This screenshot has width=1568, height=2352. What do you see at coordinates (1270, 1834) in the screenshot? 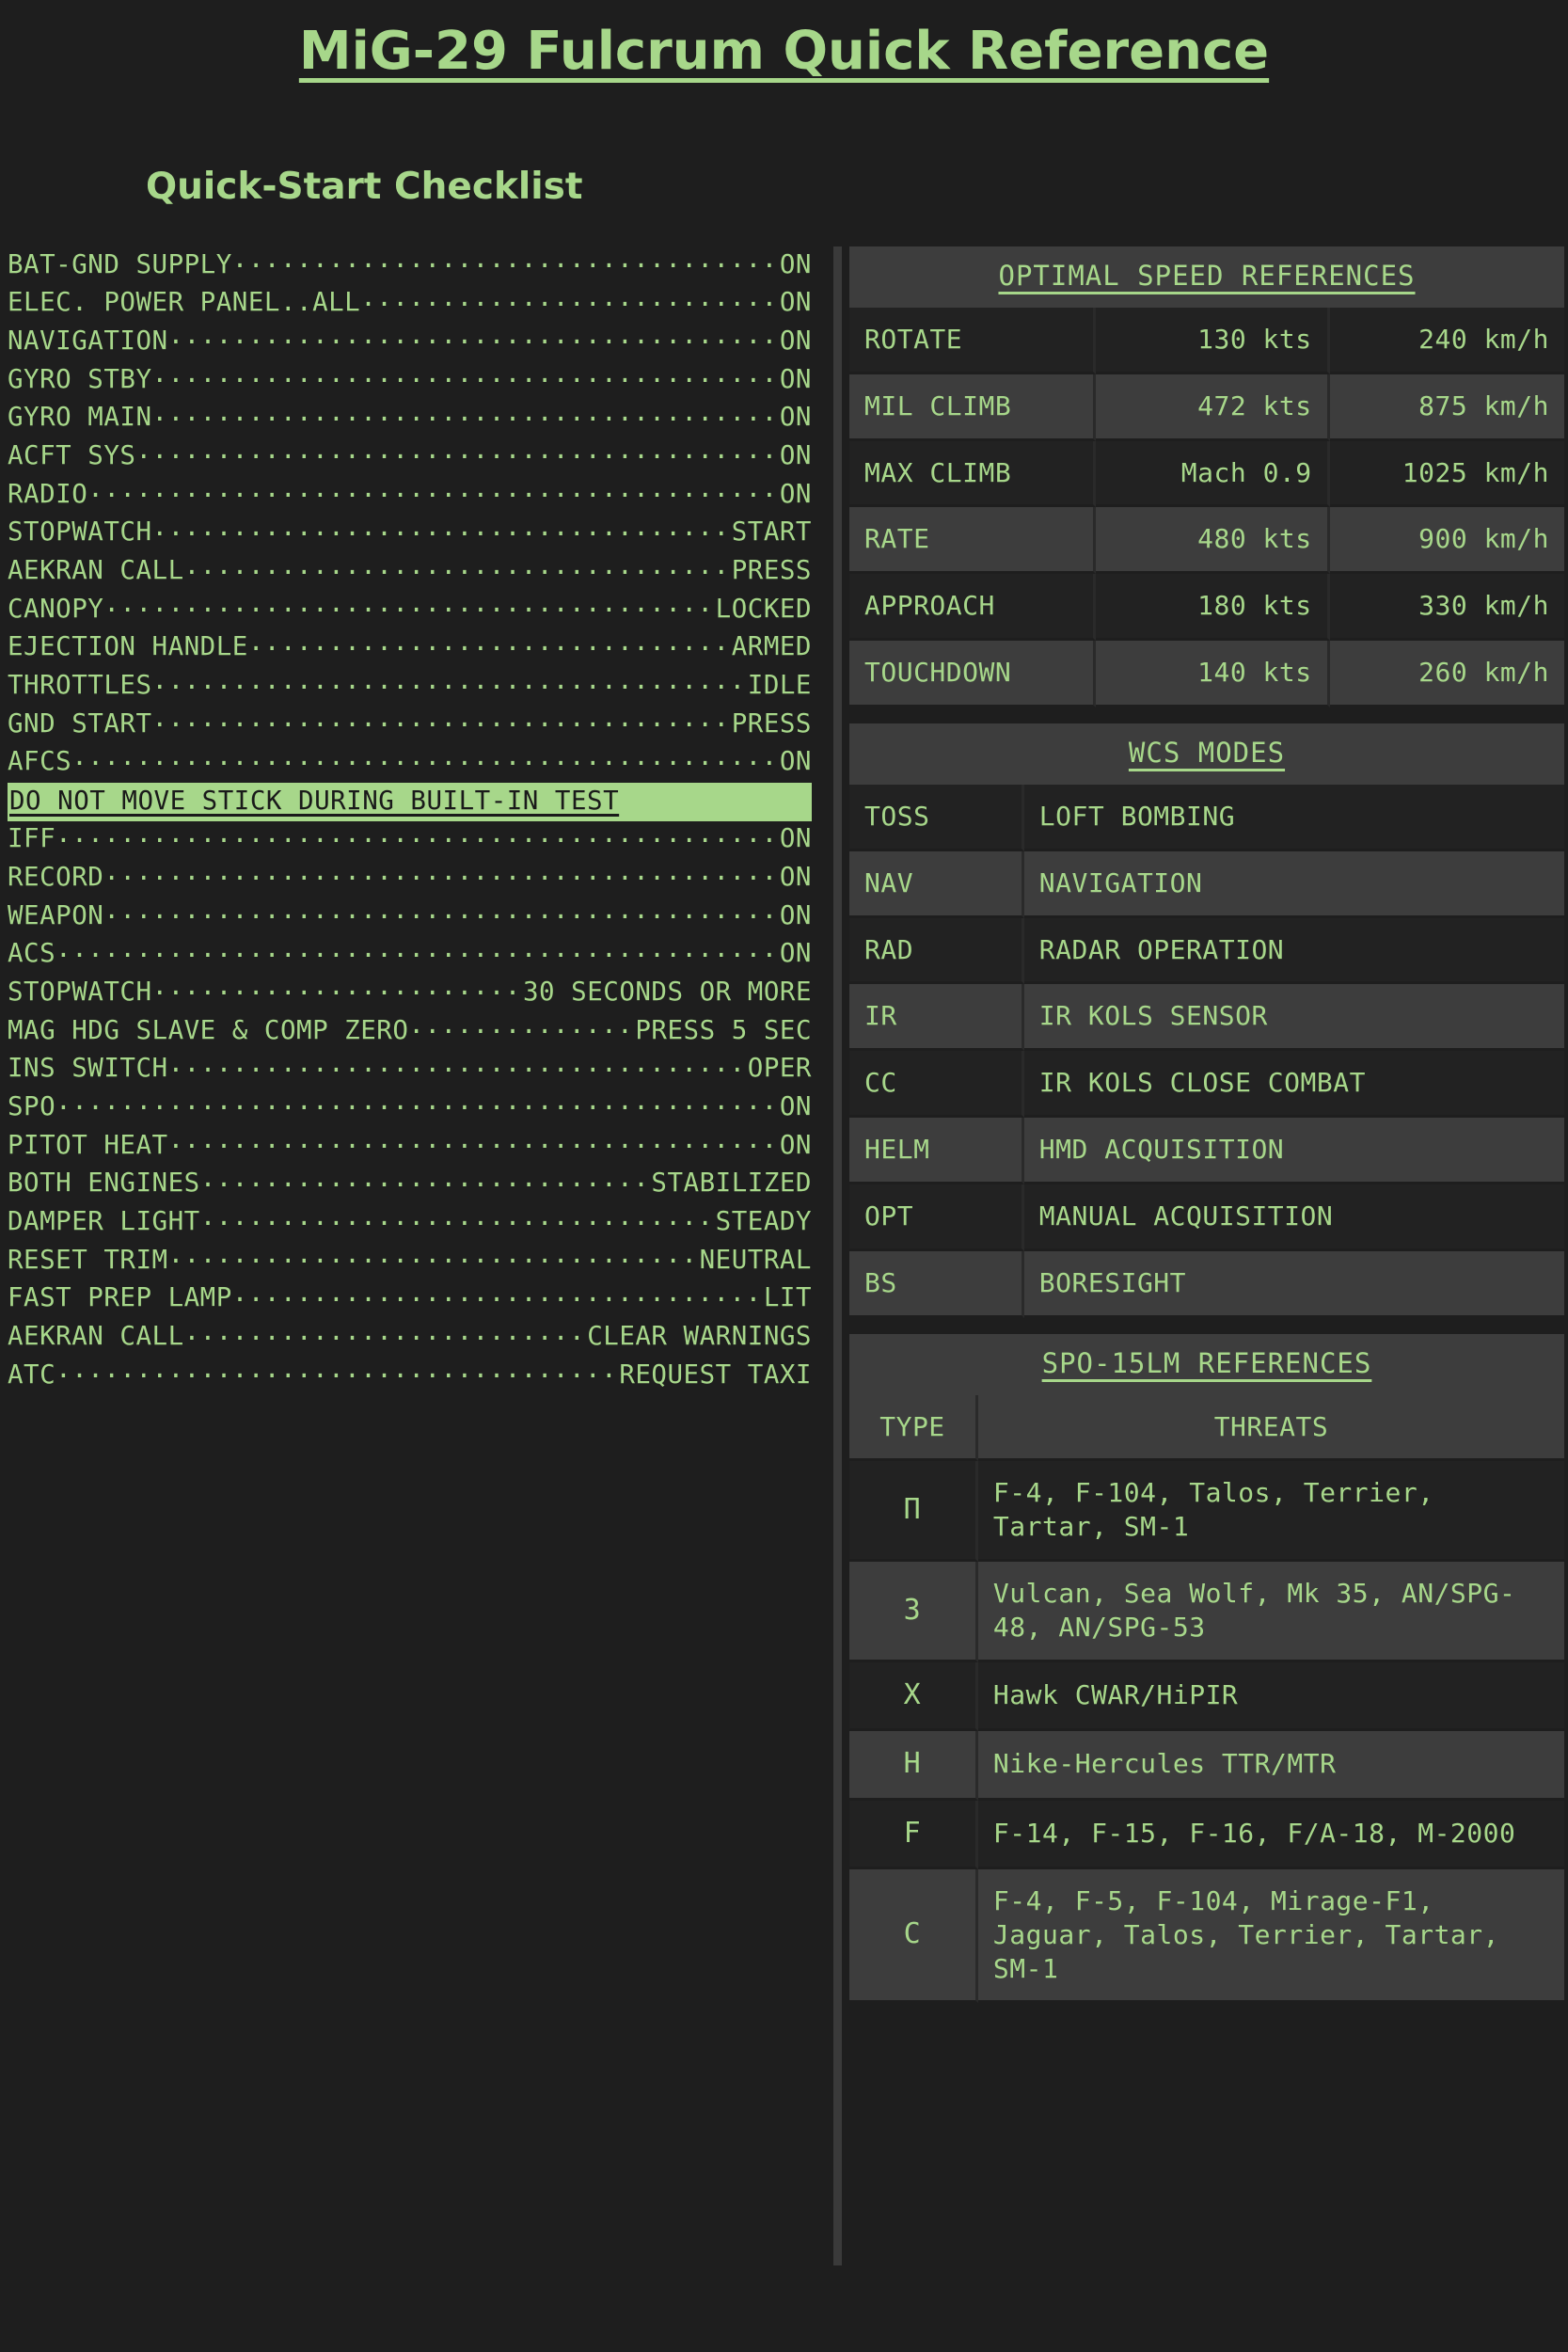
I see `spo-threats-cell: F-14, F-15, F-16, F/A-18, M-2000` at bounding box center [1270, 1834].